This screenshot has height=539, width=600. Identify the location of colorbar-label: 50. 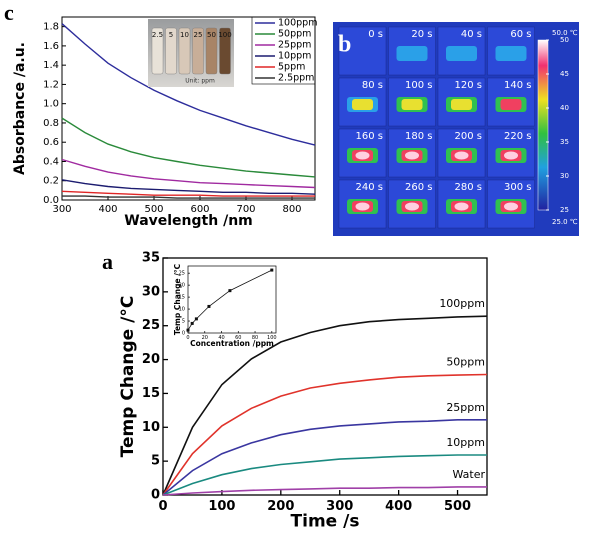
(564, 40).